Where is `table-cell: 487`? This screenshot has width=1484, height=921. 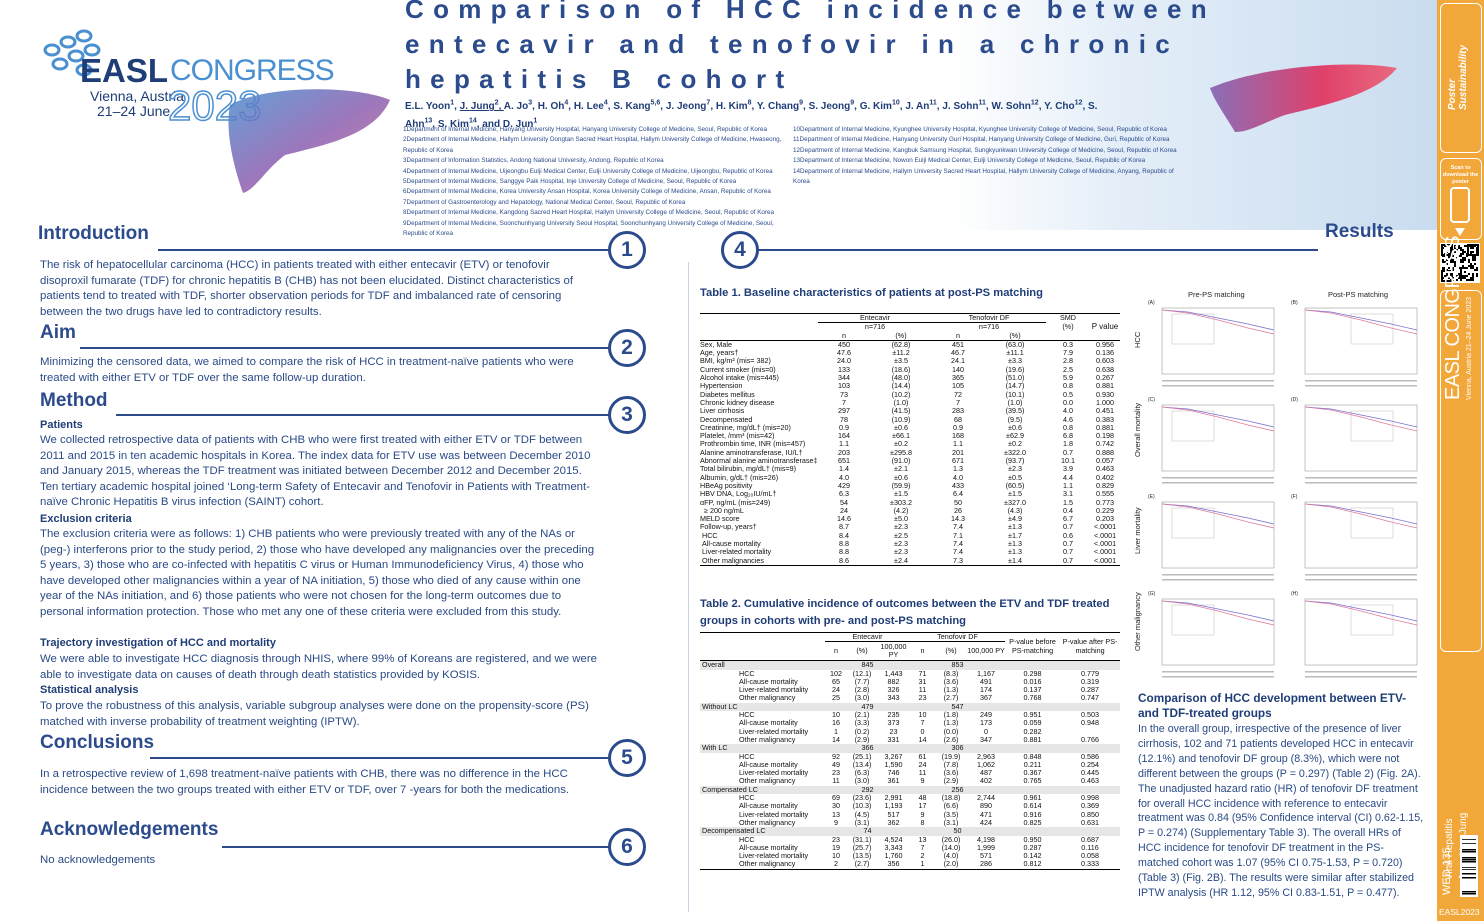
table-cell: 487 is located at coordinates (986, 773).